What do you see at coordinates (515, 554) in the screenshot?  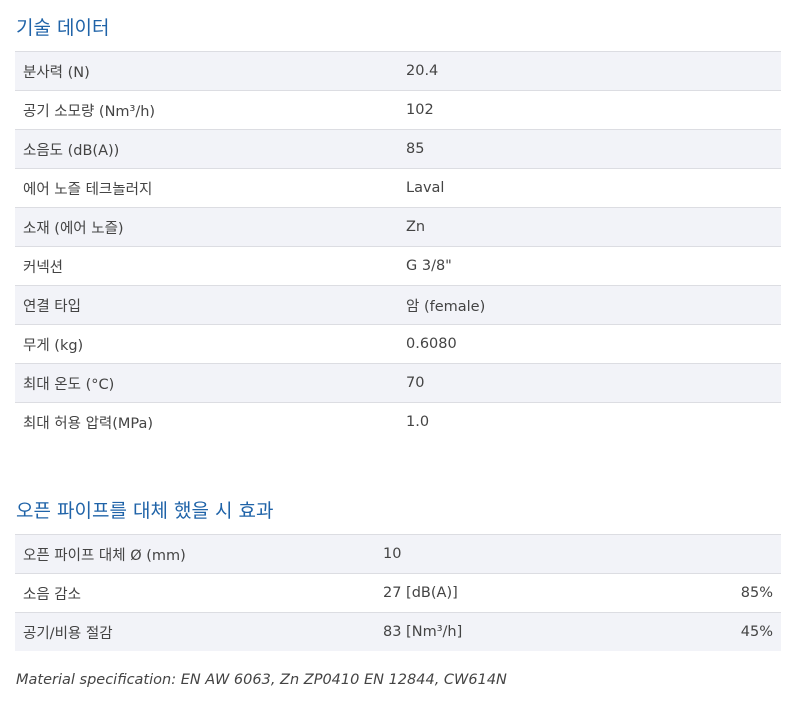 I see `row-value: 10` at bounding box center [515, 554].